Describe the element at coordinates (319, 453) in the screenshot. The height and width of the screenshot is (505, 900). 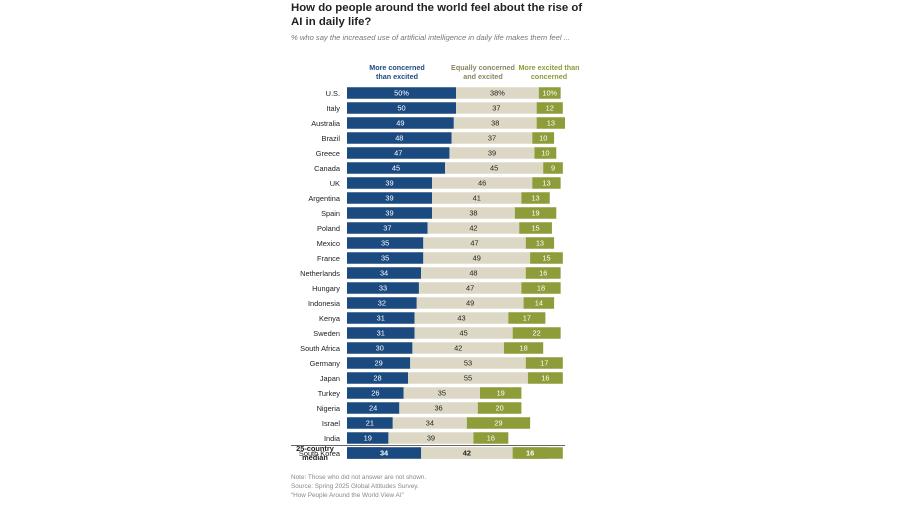
I see `category-label: South Korea` at that location.